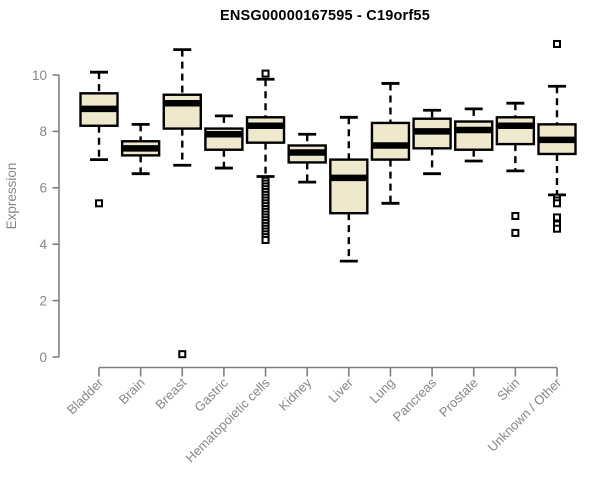 The image size is (600, 500). What do you see at coordinates (224, 142) in the screenshot?
I see `box-gastric` at bounding box center [224, 142].